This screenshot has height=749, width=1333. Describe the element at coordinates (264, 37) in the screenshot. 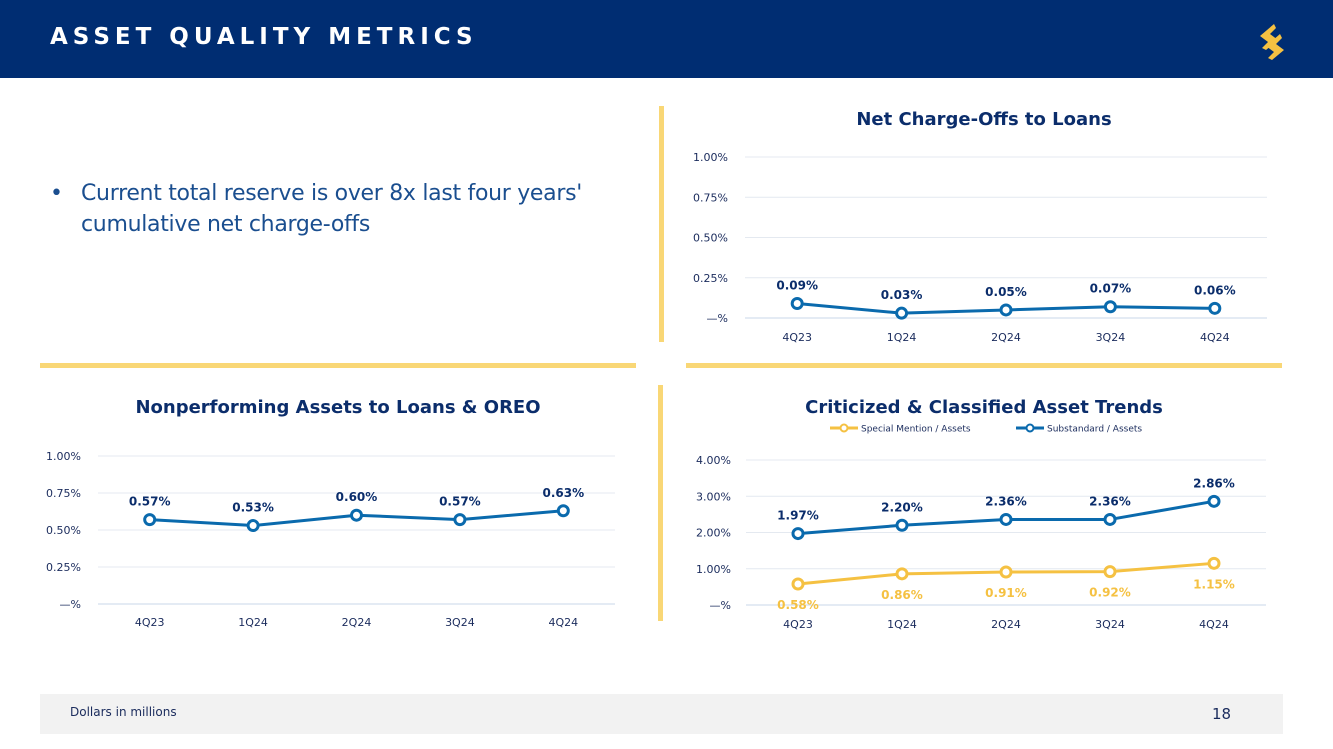

I see `page-title: ASSET QUALITY METRICS` at that location.